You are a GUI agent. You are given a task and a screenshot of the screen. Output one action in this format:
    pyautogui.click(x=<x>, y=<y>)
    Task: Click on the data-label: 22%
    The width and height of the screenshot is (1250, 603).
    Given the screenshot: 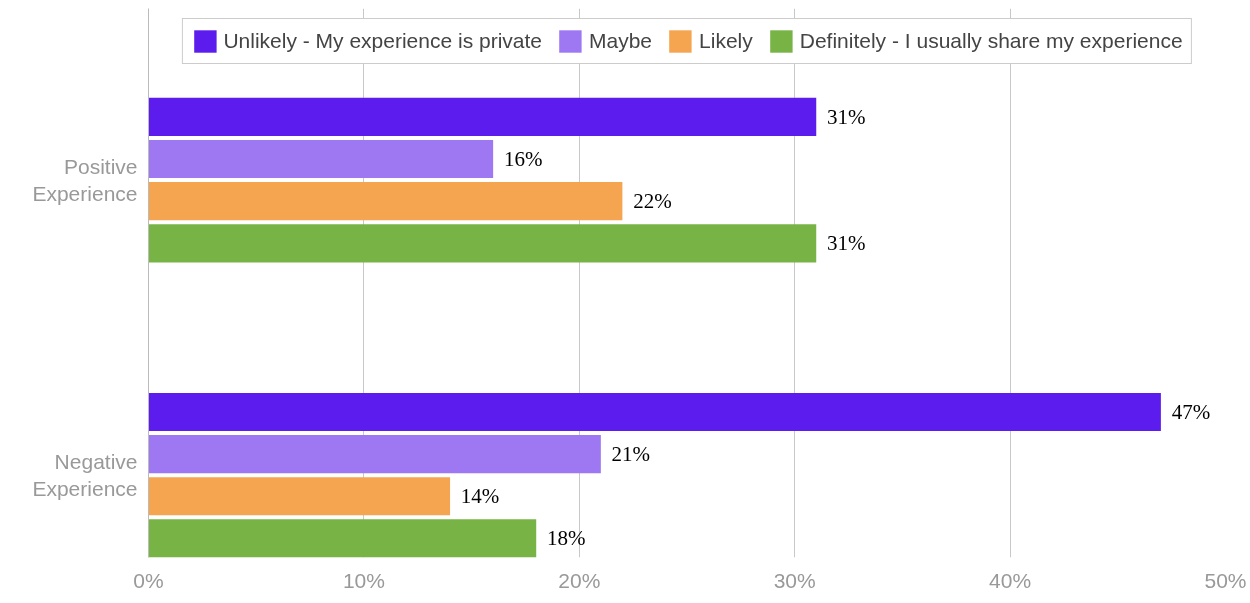 What is the action you would take?
    pyautogui.click(x=652, y=201)
    